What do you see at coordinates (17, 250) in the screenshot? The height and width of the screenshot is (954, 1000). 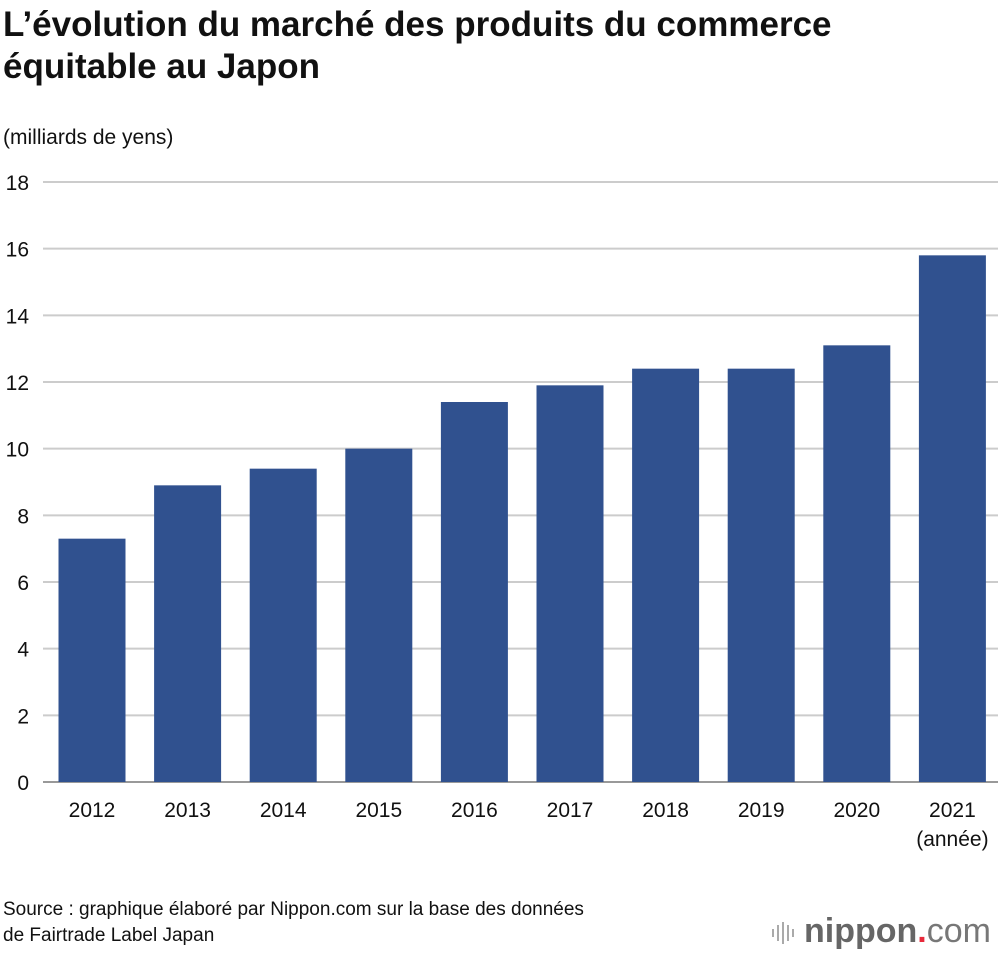 I see `y-tick-label: 16` at bounding box center [17, 250].